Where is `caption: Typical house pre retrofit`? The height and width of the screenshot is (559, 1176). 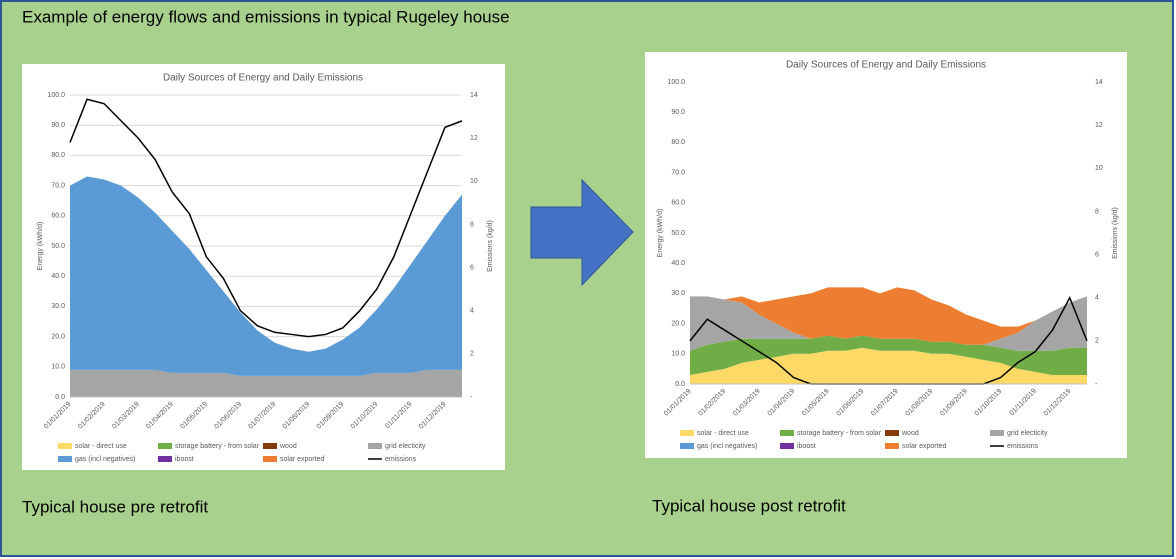 caption: Typical house pre retrofit is located at coordinates (115, 506).